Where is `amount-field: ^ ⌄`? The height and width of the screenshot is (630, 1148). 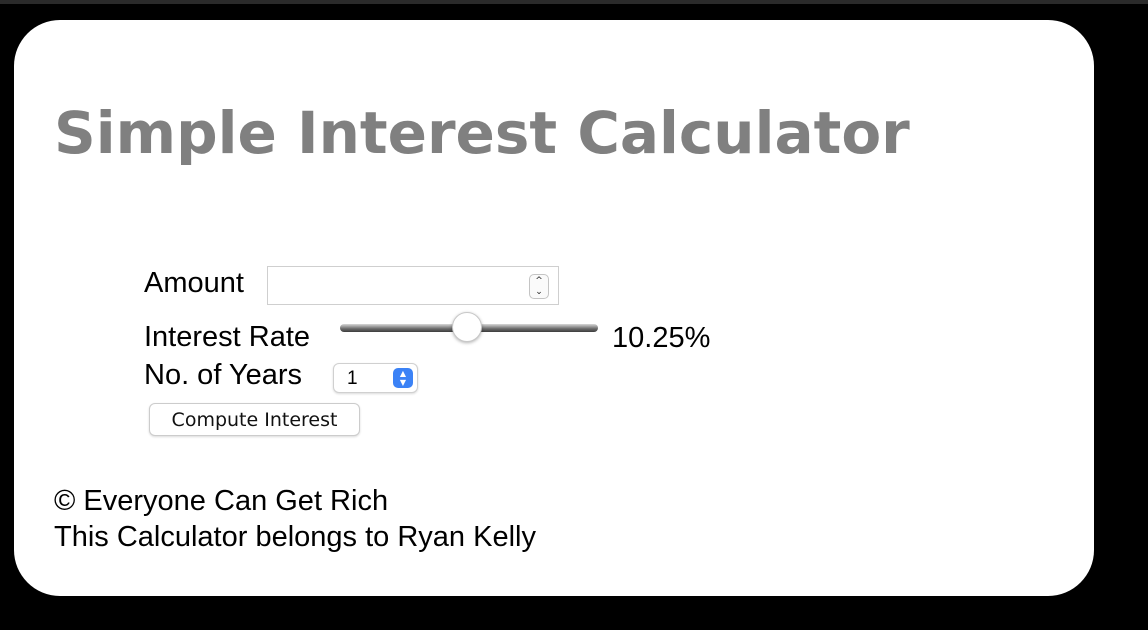 amount-field: ^ ⌄ is located at coordinates (413, 285).